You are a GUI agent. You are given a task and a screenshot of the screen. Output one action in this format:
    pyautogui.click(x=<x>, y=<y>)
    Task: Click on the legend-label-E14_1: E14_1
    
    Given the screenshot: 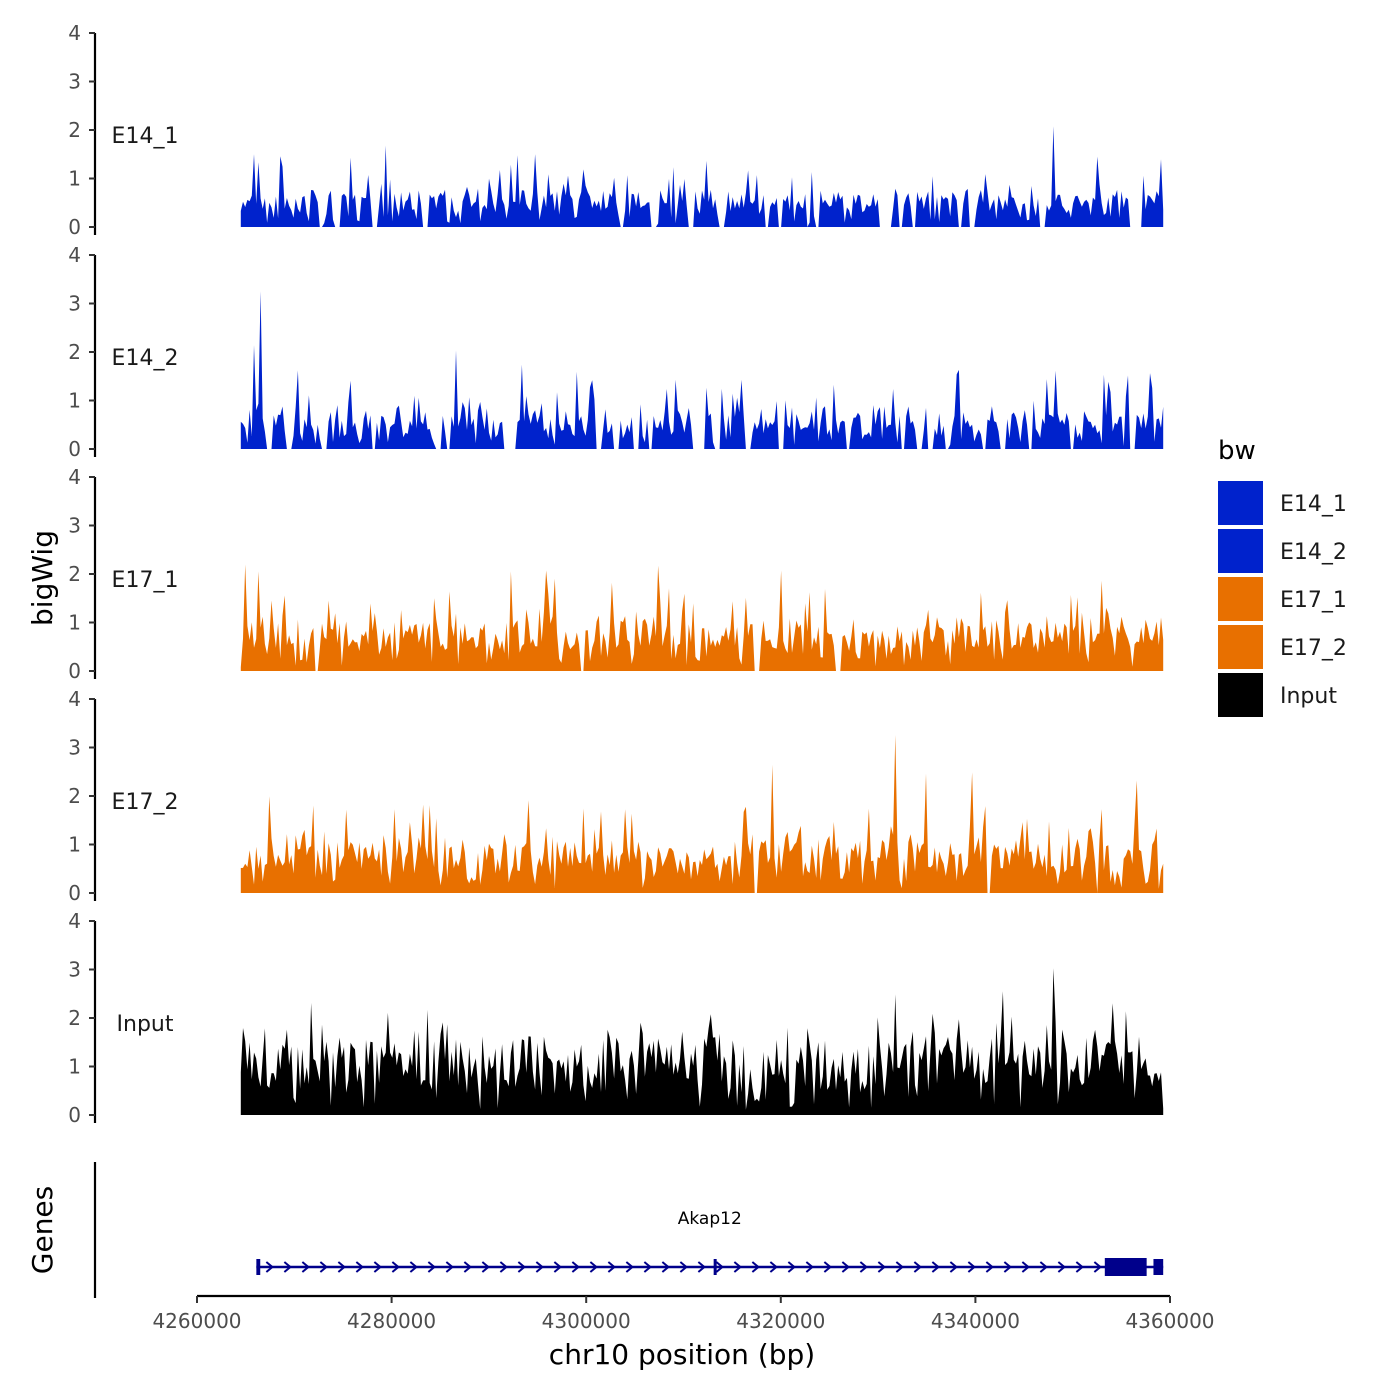 What is the action you would take?
    pyautogui.click(x=1313, y=504)
    